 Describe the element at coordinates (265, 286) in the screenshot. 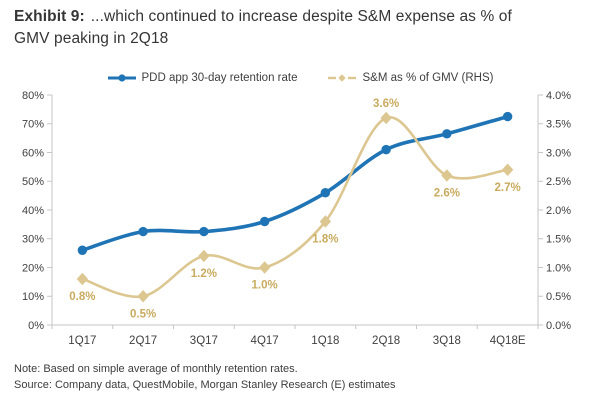

I see `sm-gmv-data-label: 1.0%` at that location.